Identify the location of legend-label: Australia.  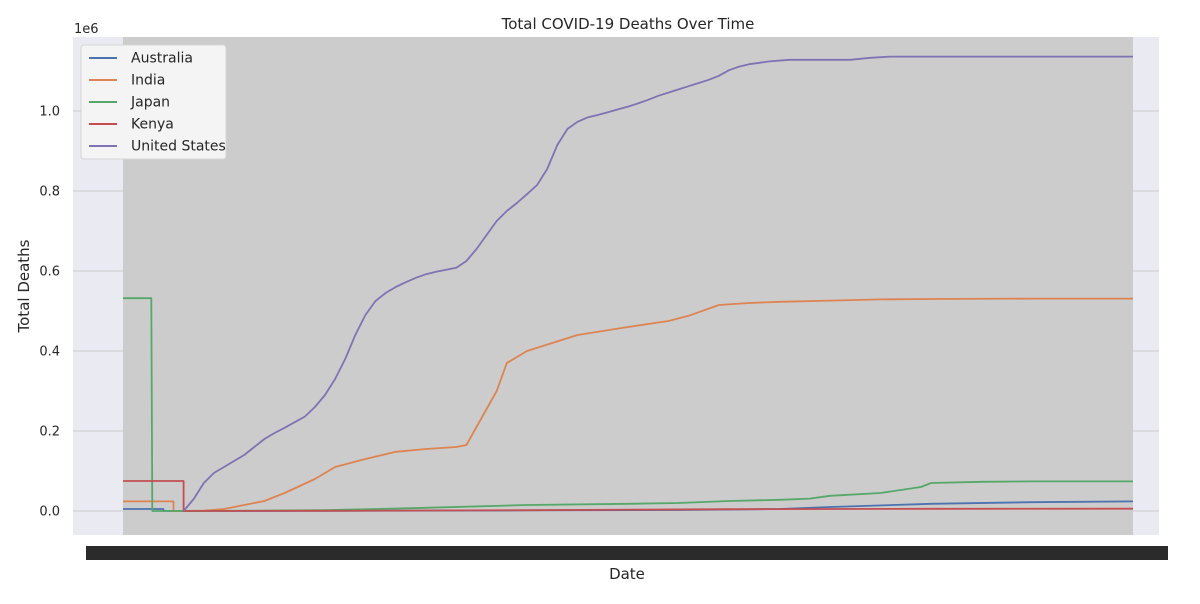
(162, 59).